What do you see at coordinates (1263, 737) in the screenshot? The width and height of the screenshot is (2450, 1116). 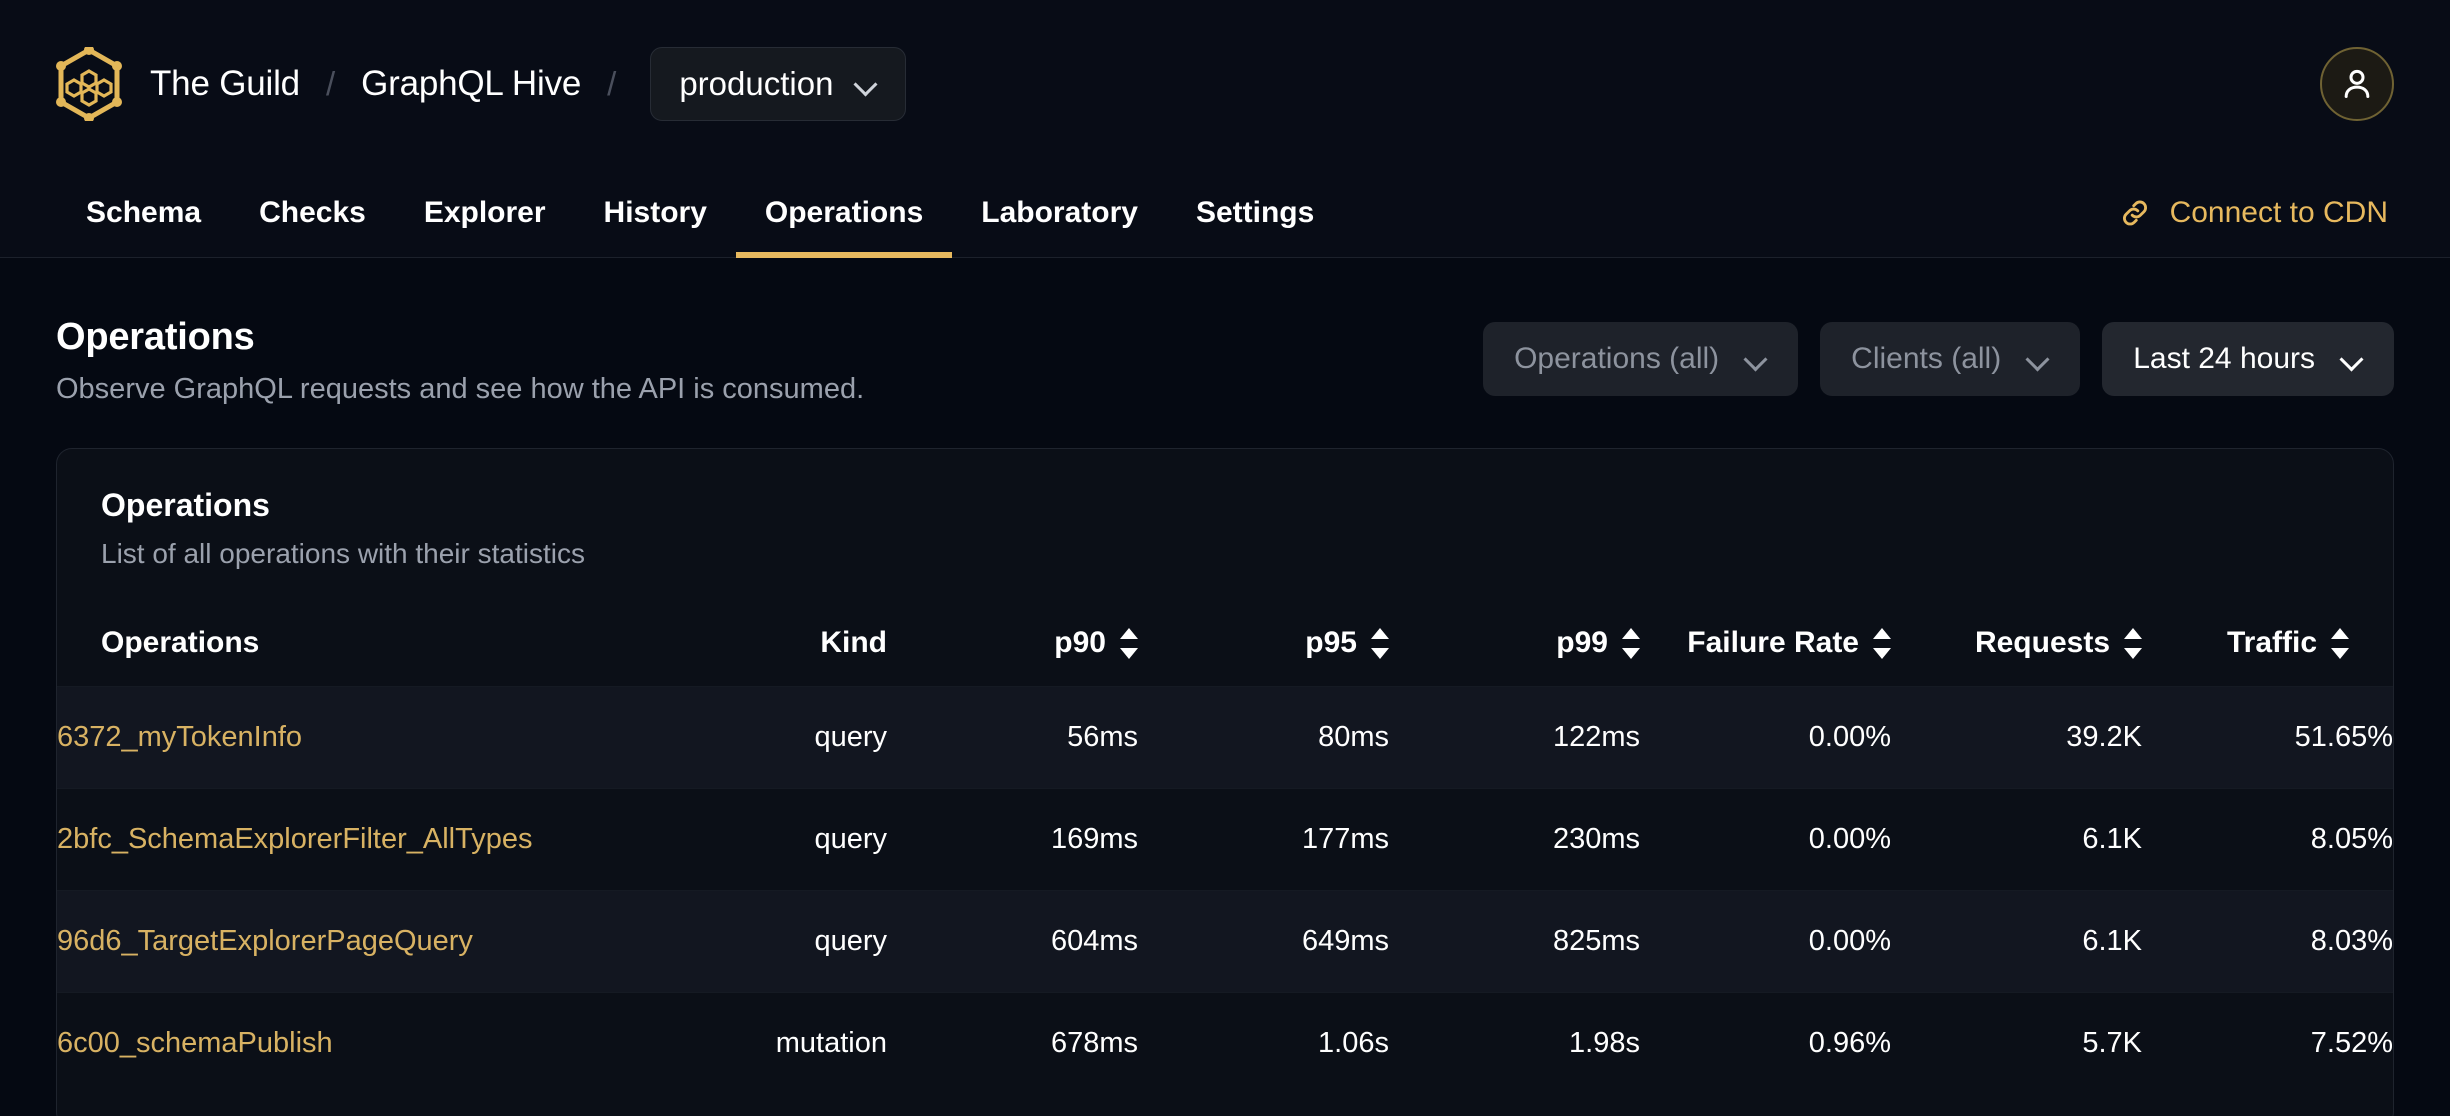 I see `cell-p95: 80ms` at bounding box center [1263, 737].